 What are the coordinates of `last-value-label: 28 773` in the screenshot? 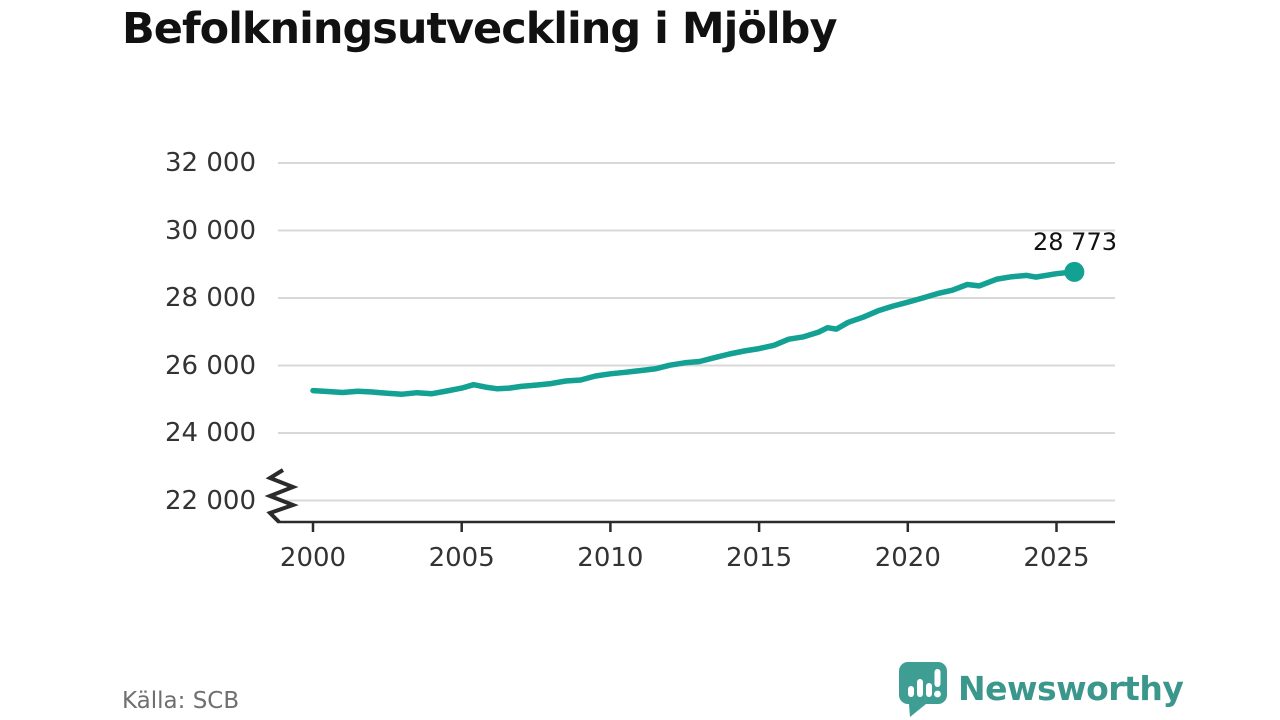 It's located at (1075, 242).